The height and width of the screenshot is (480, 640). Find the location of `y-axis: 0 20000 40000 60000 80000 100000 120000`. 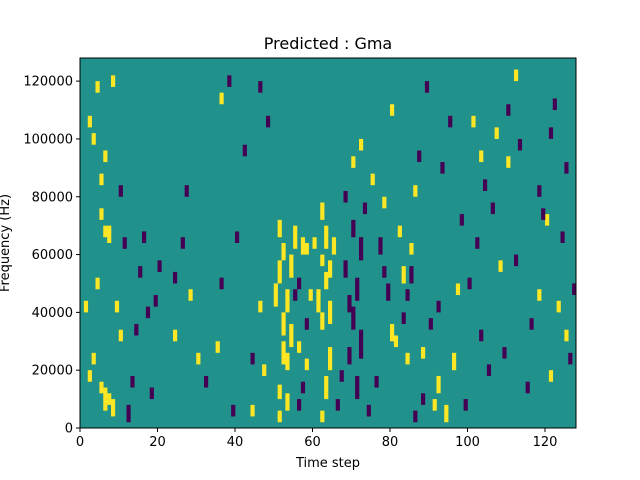

y-axis: 0 20000 40000 60000 80000 100000 120000 is located at coordinates (51, 256).